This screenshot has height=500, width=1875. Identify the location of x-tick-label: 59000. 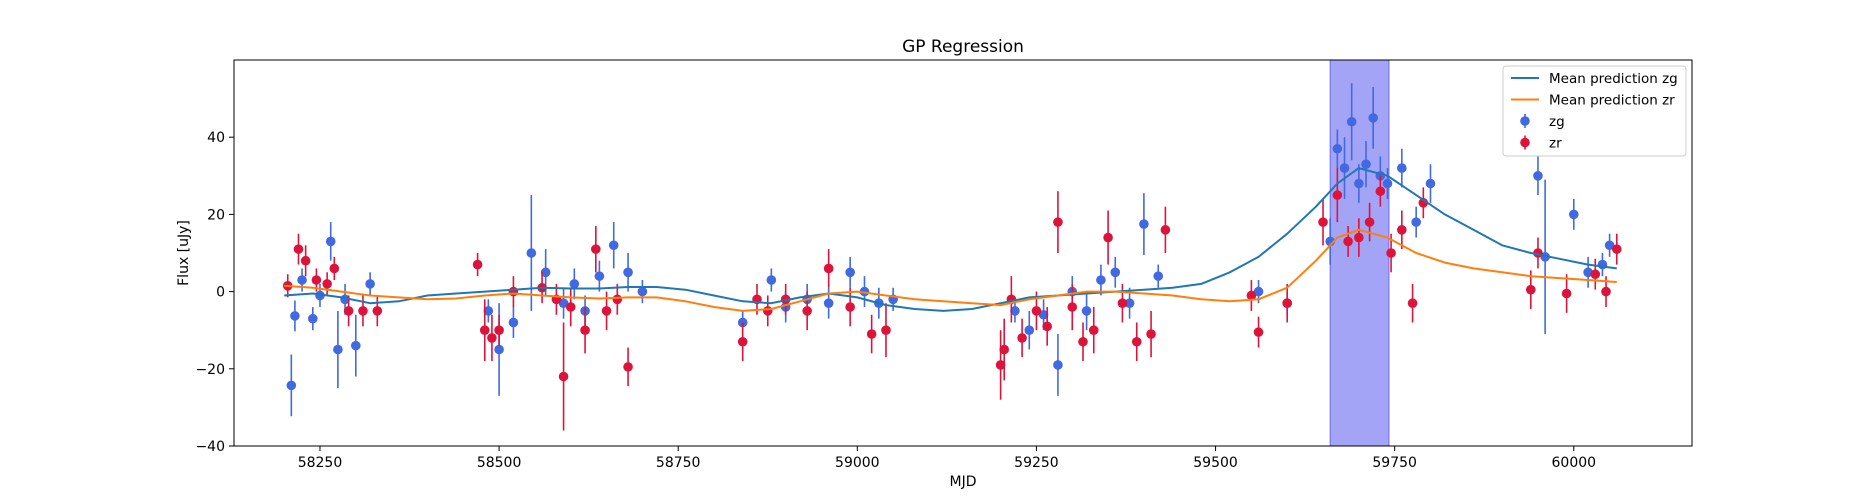
(857, 463).